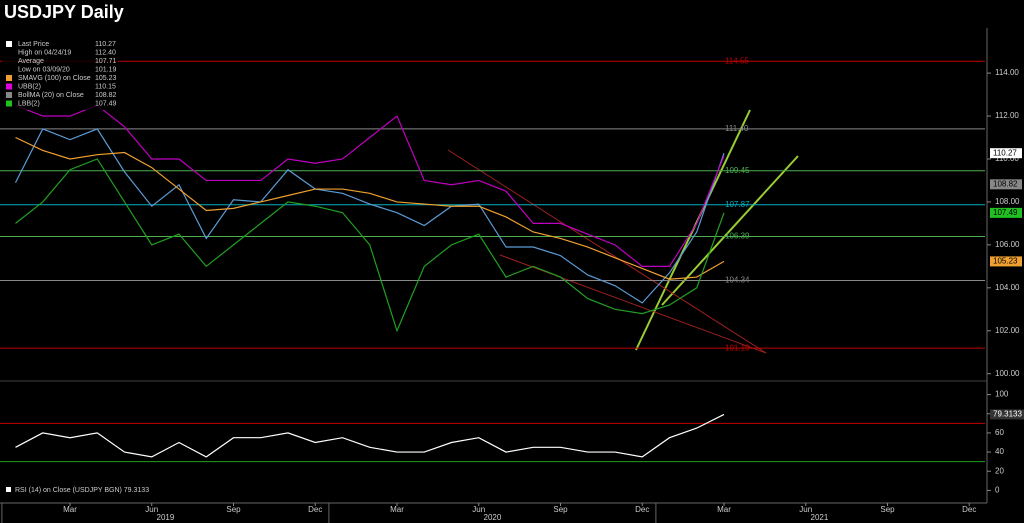 This screenshot has width=1024, height=523. What do you see at coordinates (29, 86) in the screenshot?
I see `legend-label: UBB(2)` at bounding box center [29, 86].